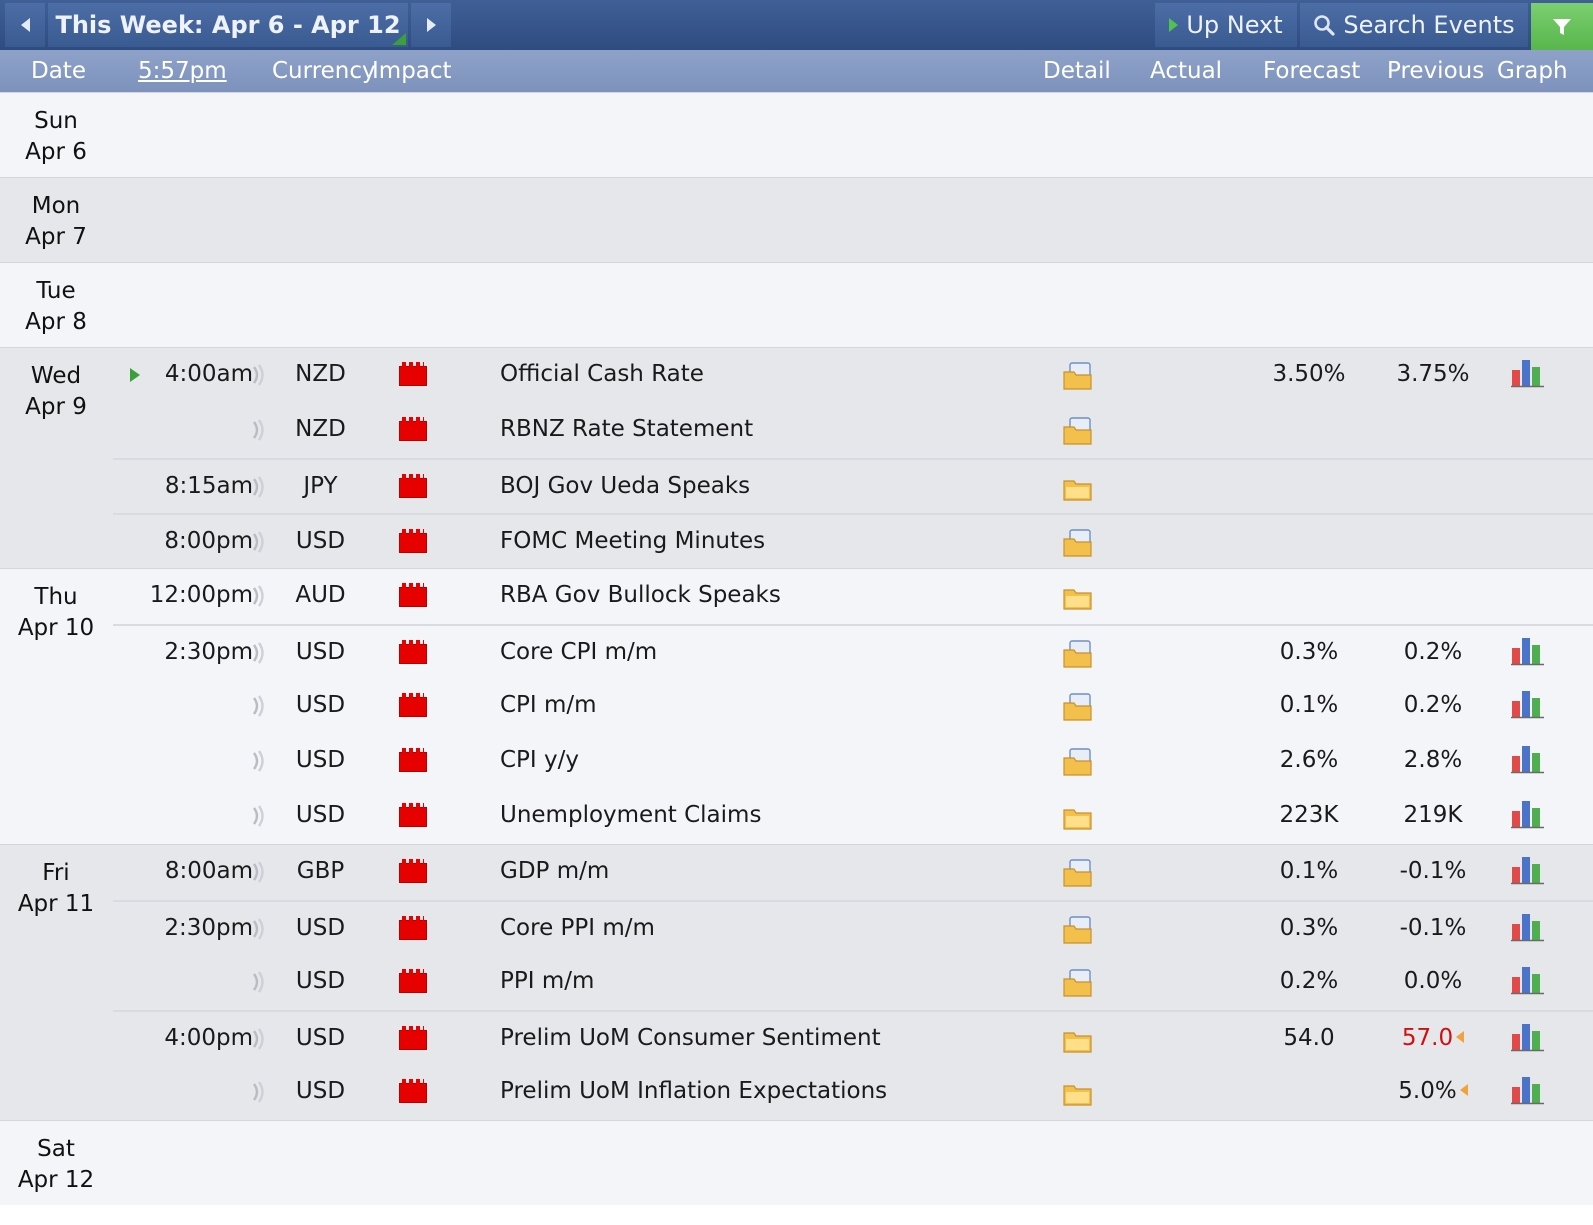 The height and width of the screenshot is (1225, 1593). What do you see at coordinates (320, 374) in the screenshot?
I see `event-currency: NZD` at bounding box center [320, 374].